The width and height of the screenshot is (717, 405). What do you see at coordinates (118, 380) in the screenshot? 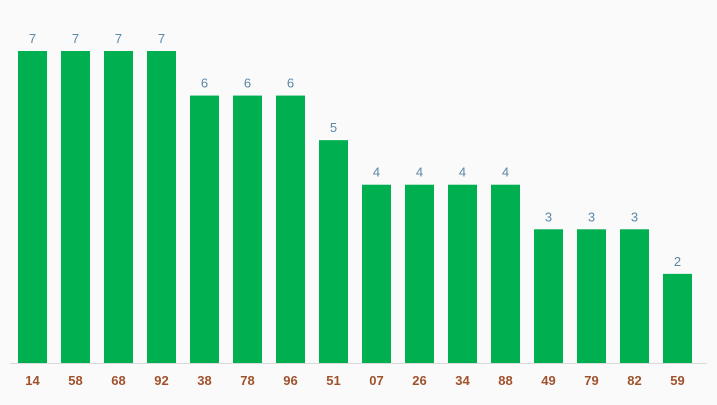
I see `x-tick-label-68: 68` at bounding box center [118, 380].